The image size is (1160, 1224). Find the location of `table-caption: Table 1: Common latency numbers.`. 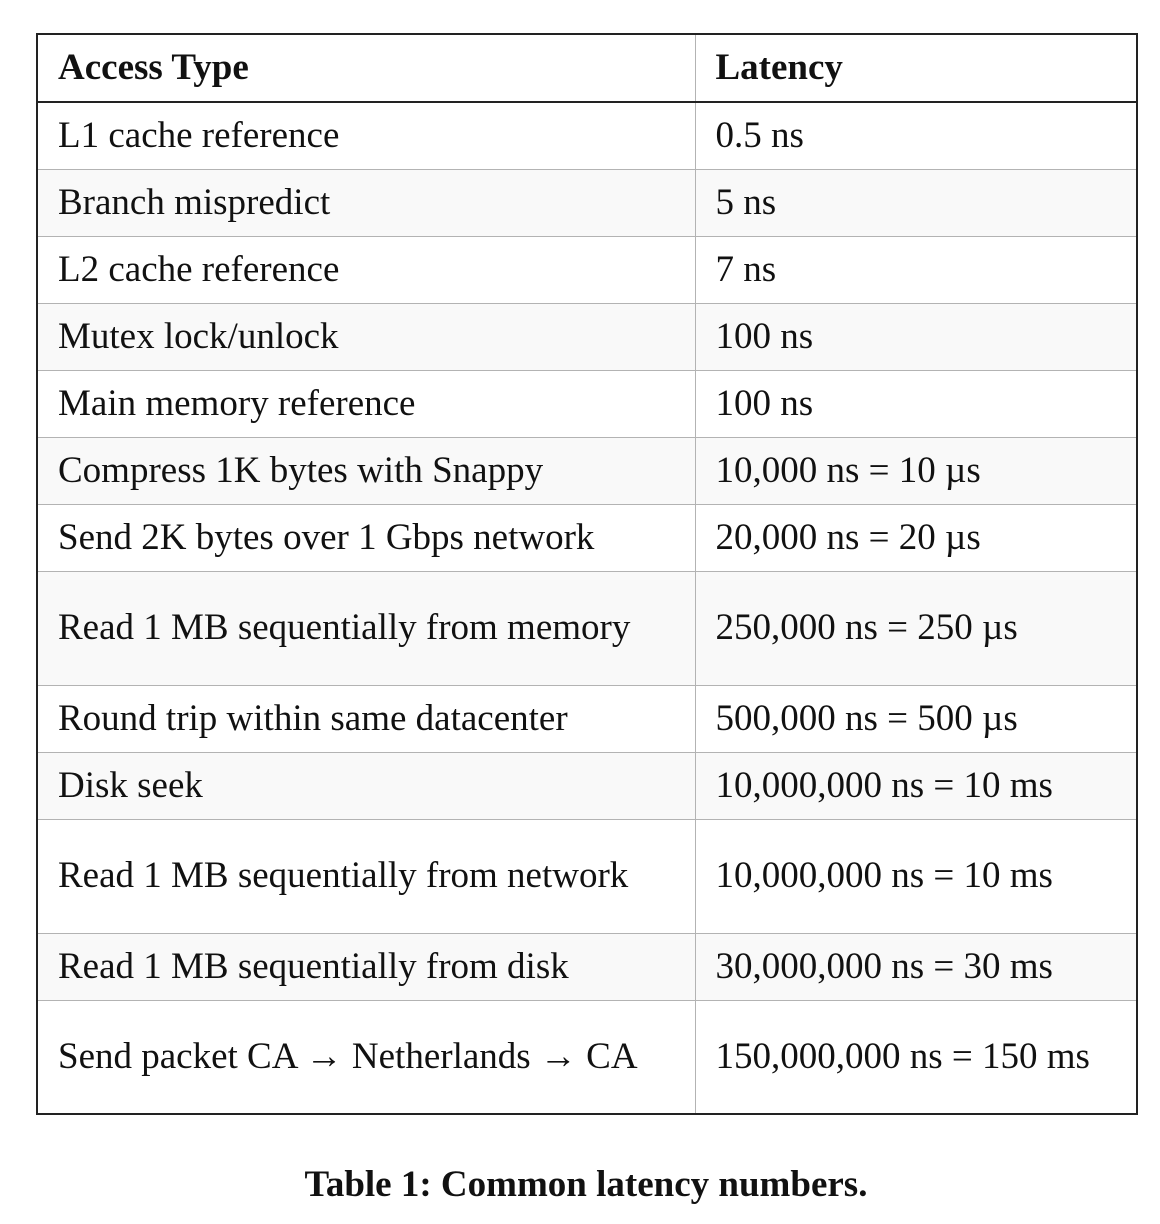

table-caption: Table 1: Common latency numbers. is located at coordinates (586, 1184).